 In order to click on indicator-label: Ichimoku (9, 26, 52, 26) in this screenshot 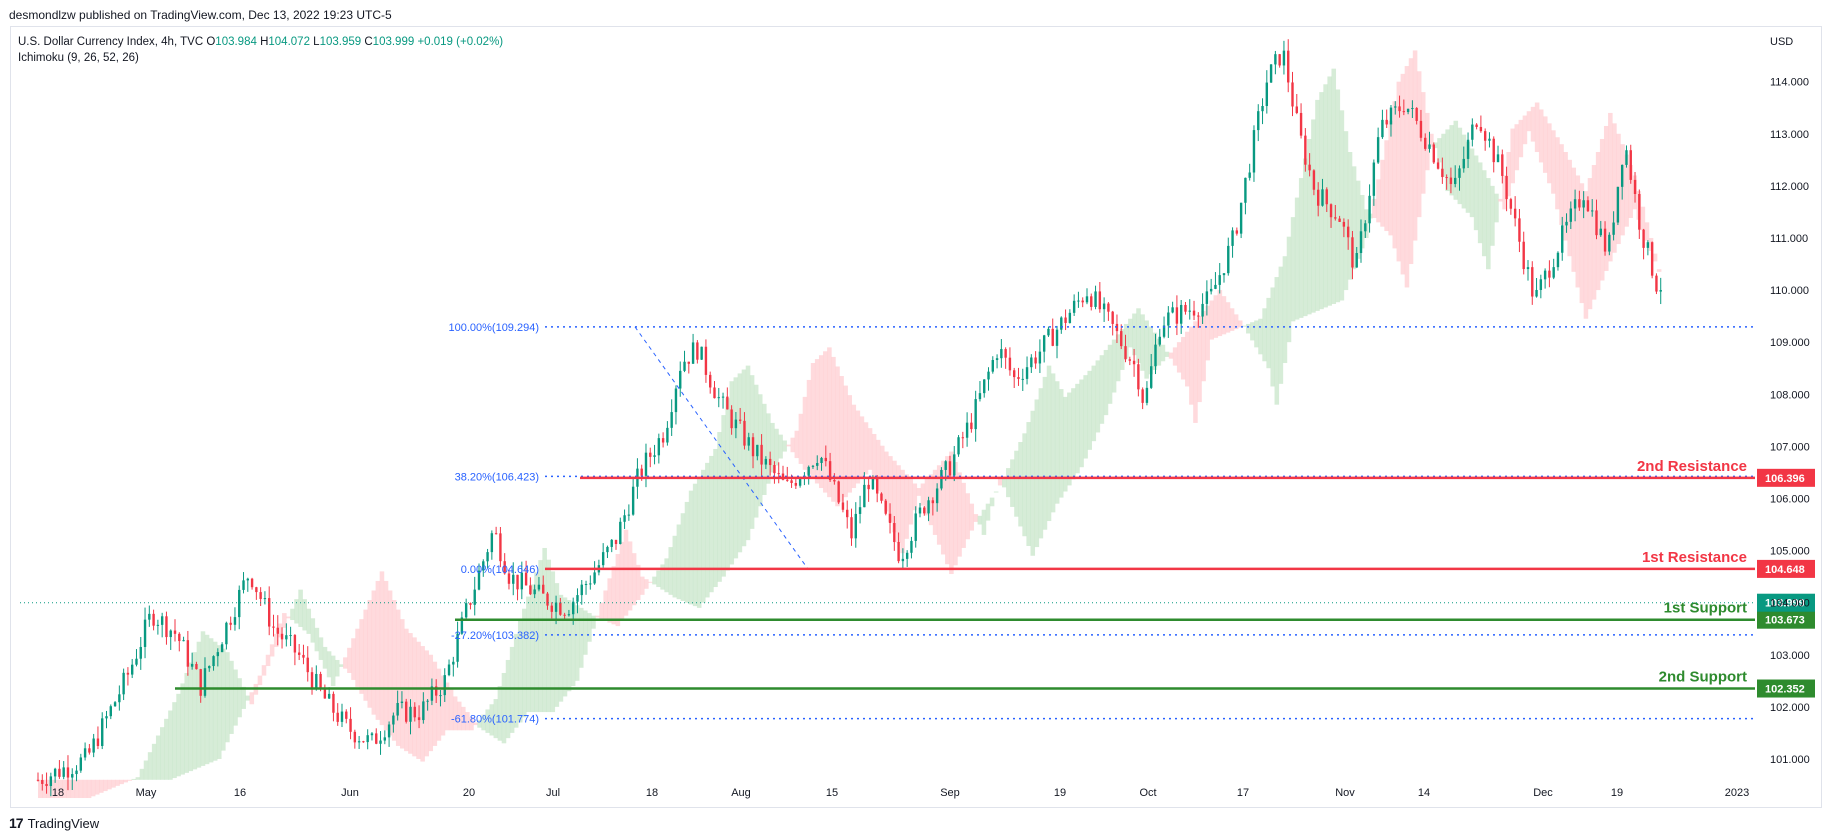, I will do `click(78, 58)`.